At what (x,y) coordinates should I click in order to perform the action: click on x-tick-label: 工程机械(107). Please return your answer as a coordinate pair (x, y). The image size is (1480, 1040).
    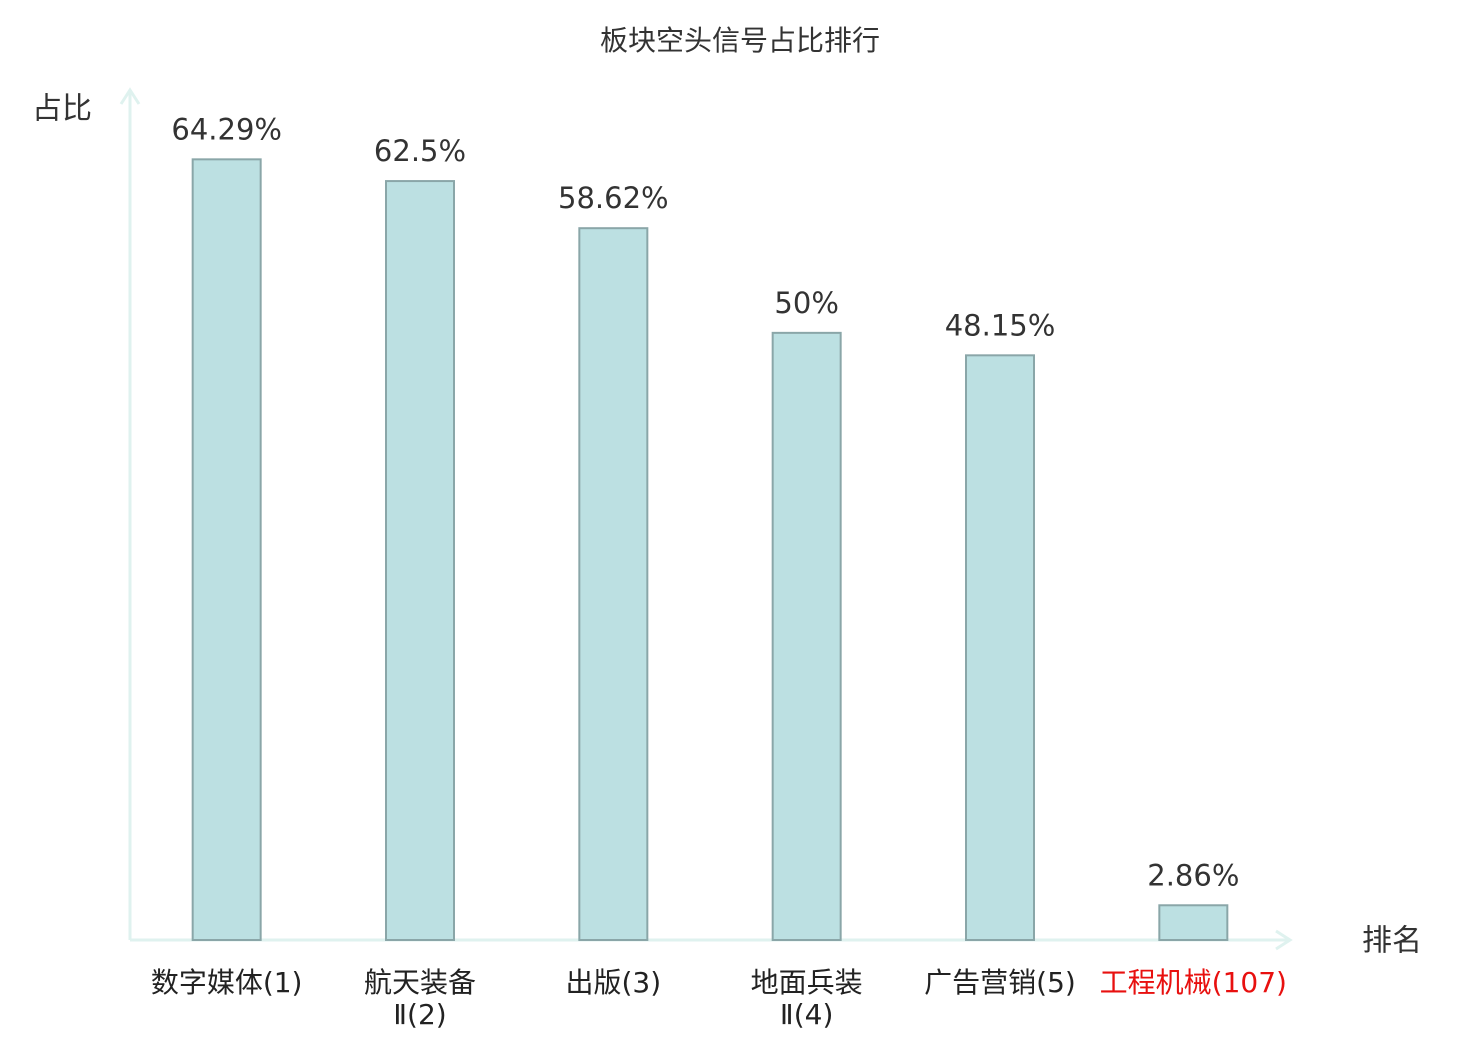
    Looking at the image, I should click on (1193, 982).